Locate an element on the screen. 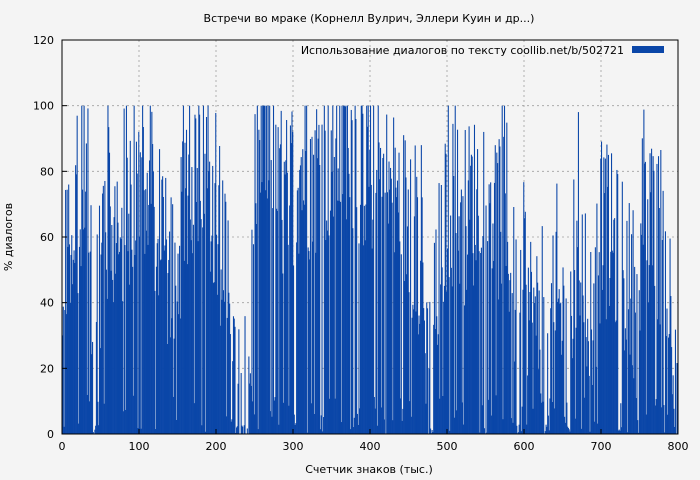  x-axis-ticks: 0 100 200 300 400 500 600 700 800 is located at coordinates (374, 441).